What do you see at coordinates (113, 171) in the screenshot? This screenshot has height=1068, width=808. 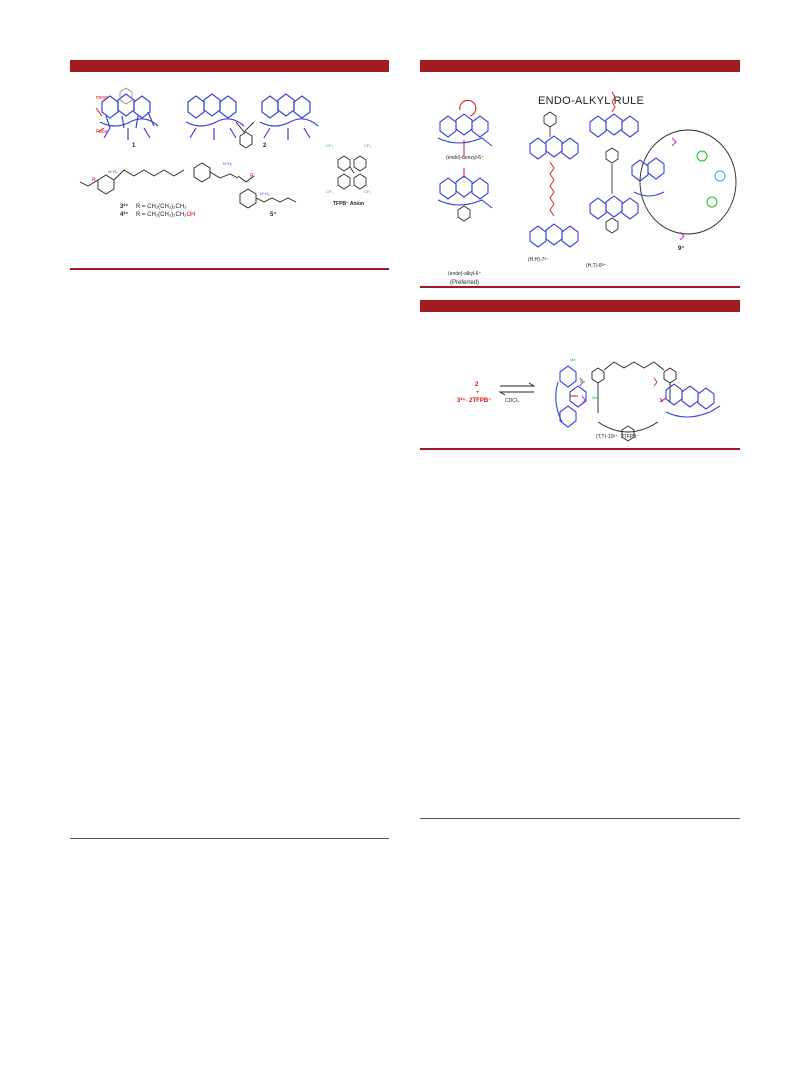 I see `nh2-label-left: N⁺H₂` at bounding box center [113, 171].